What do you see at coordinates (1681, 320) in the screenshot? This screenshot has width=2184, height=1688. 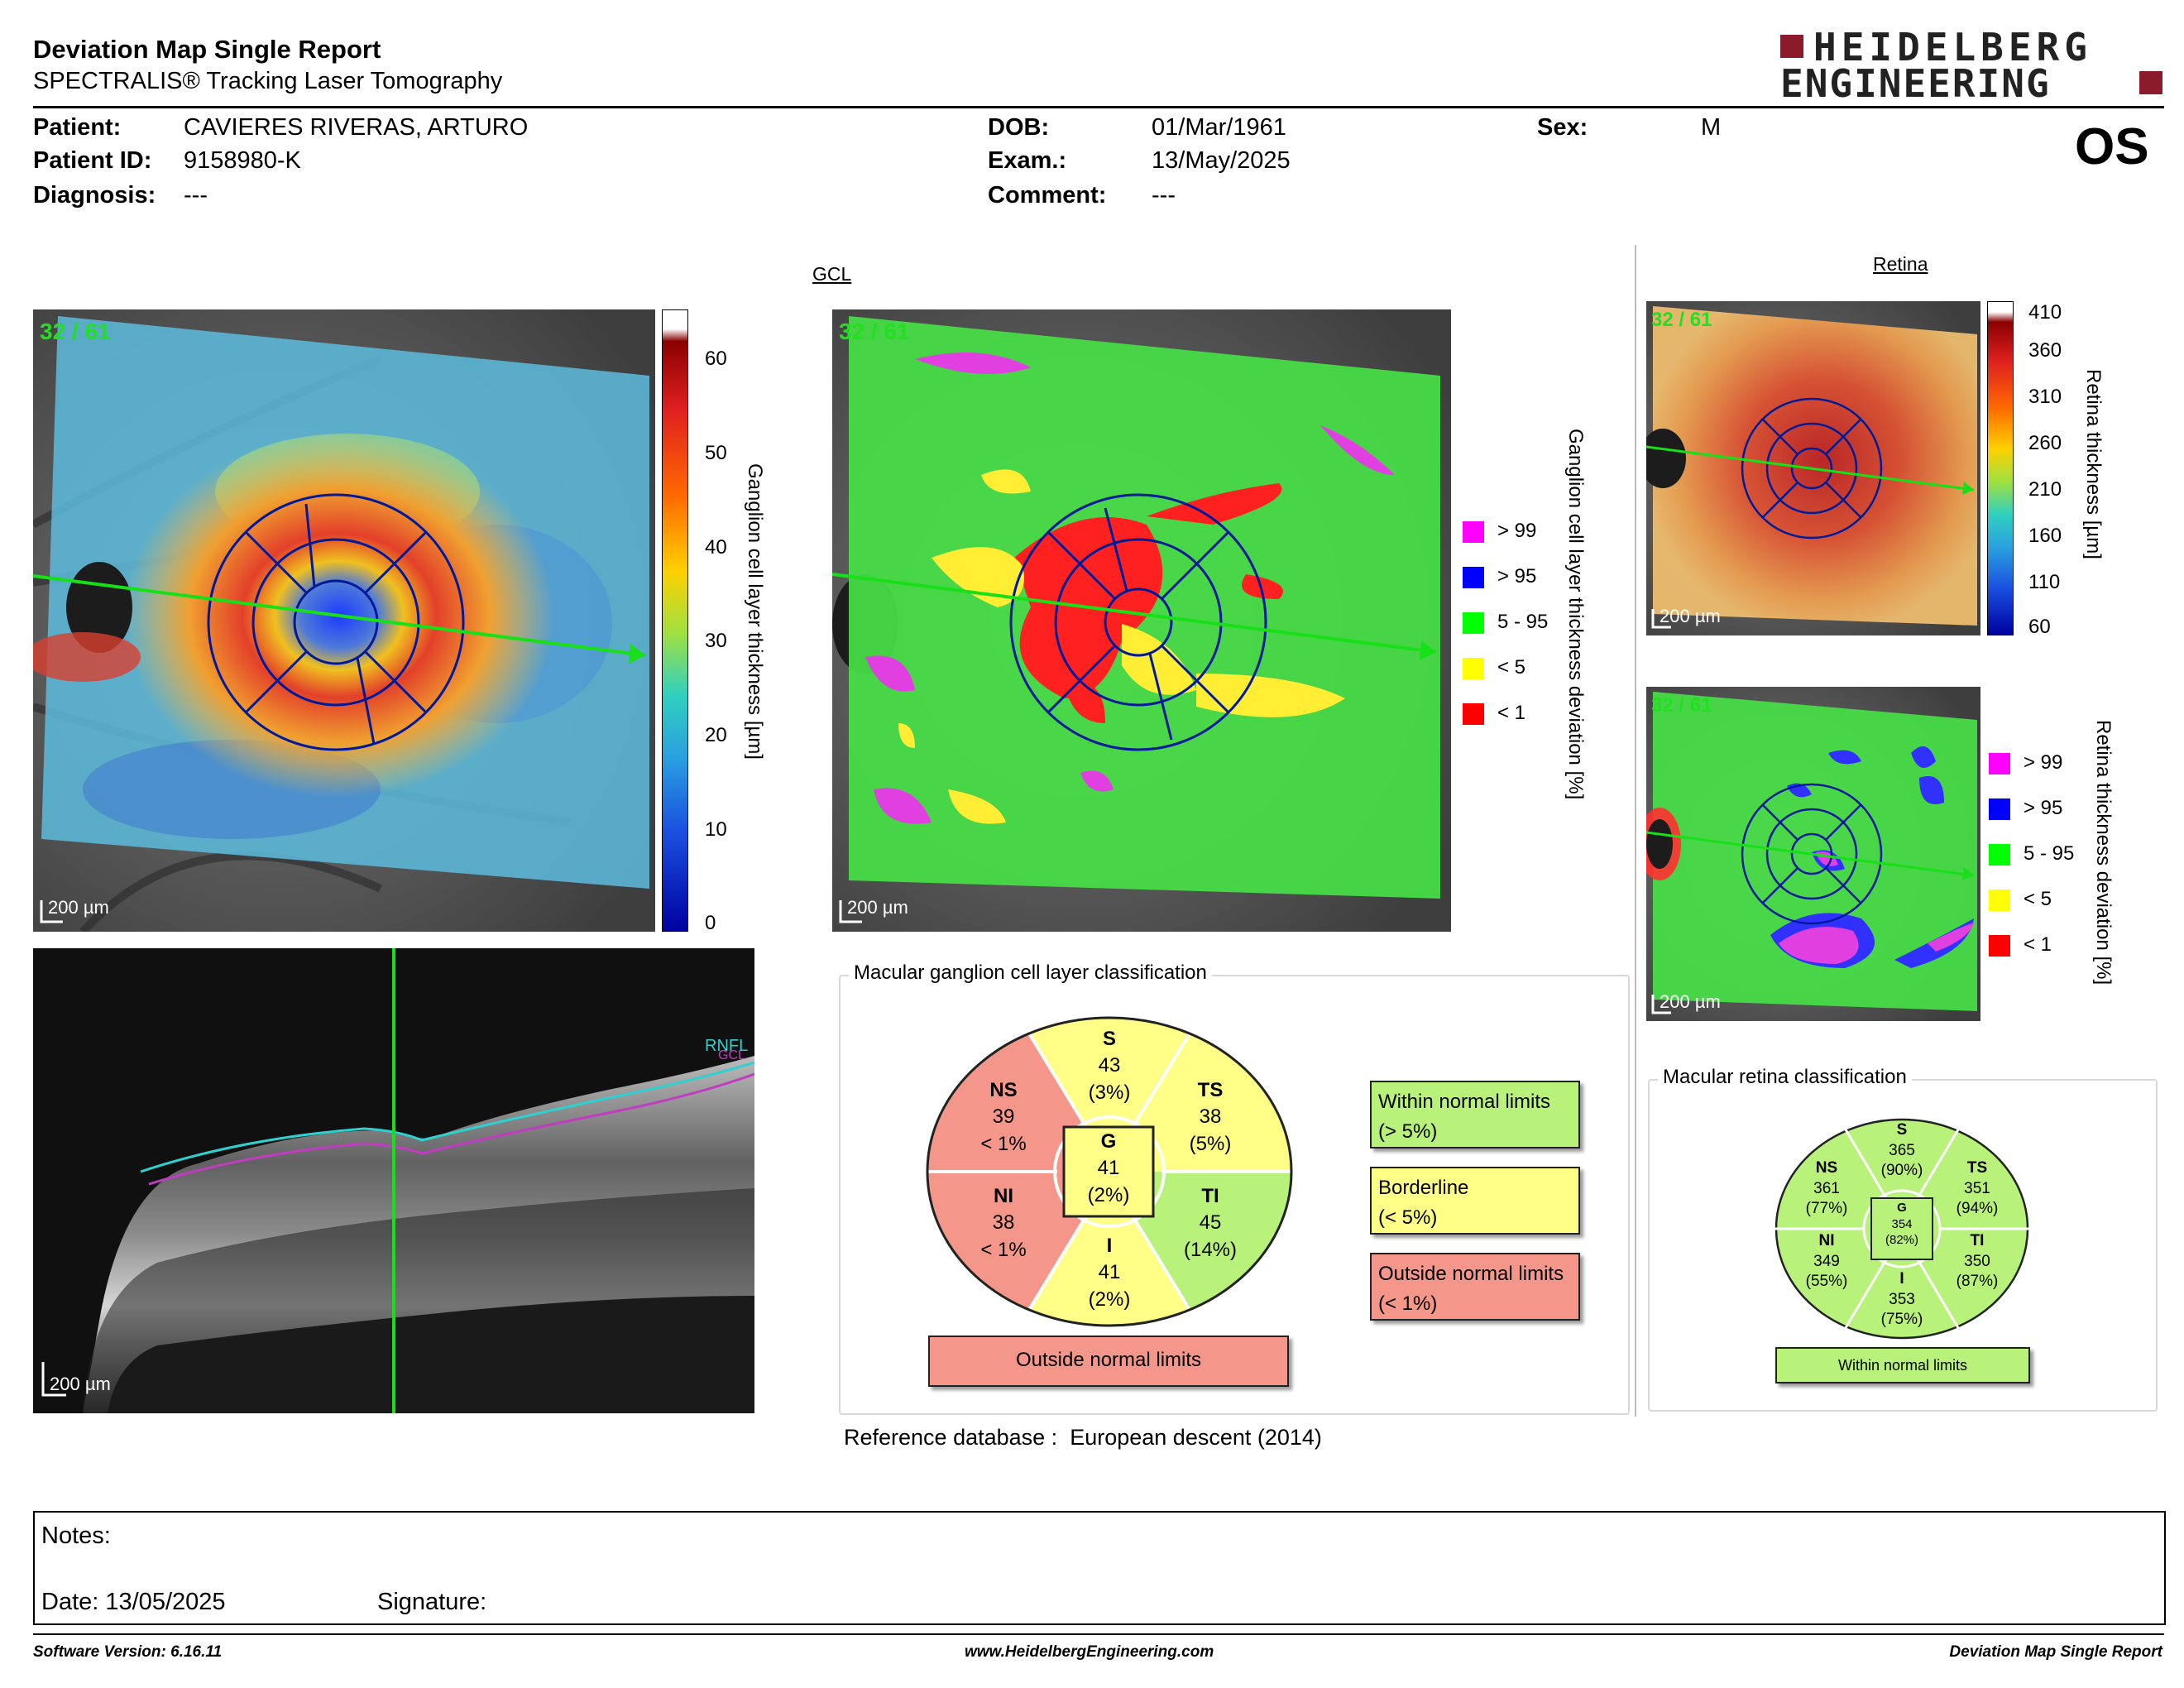 I see `retina-map-scan-label: 32 / 61` at bounding box center [1681, 320].